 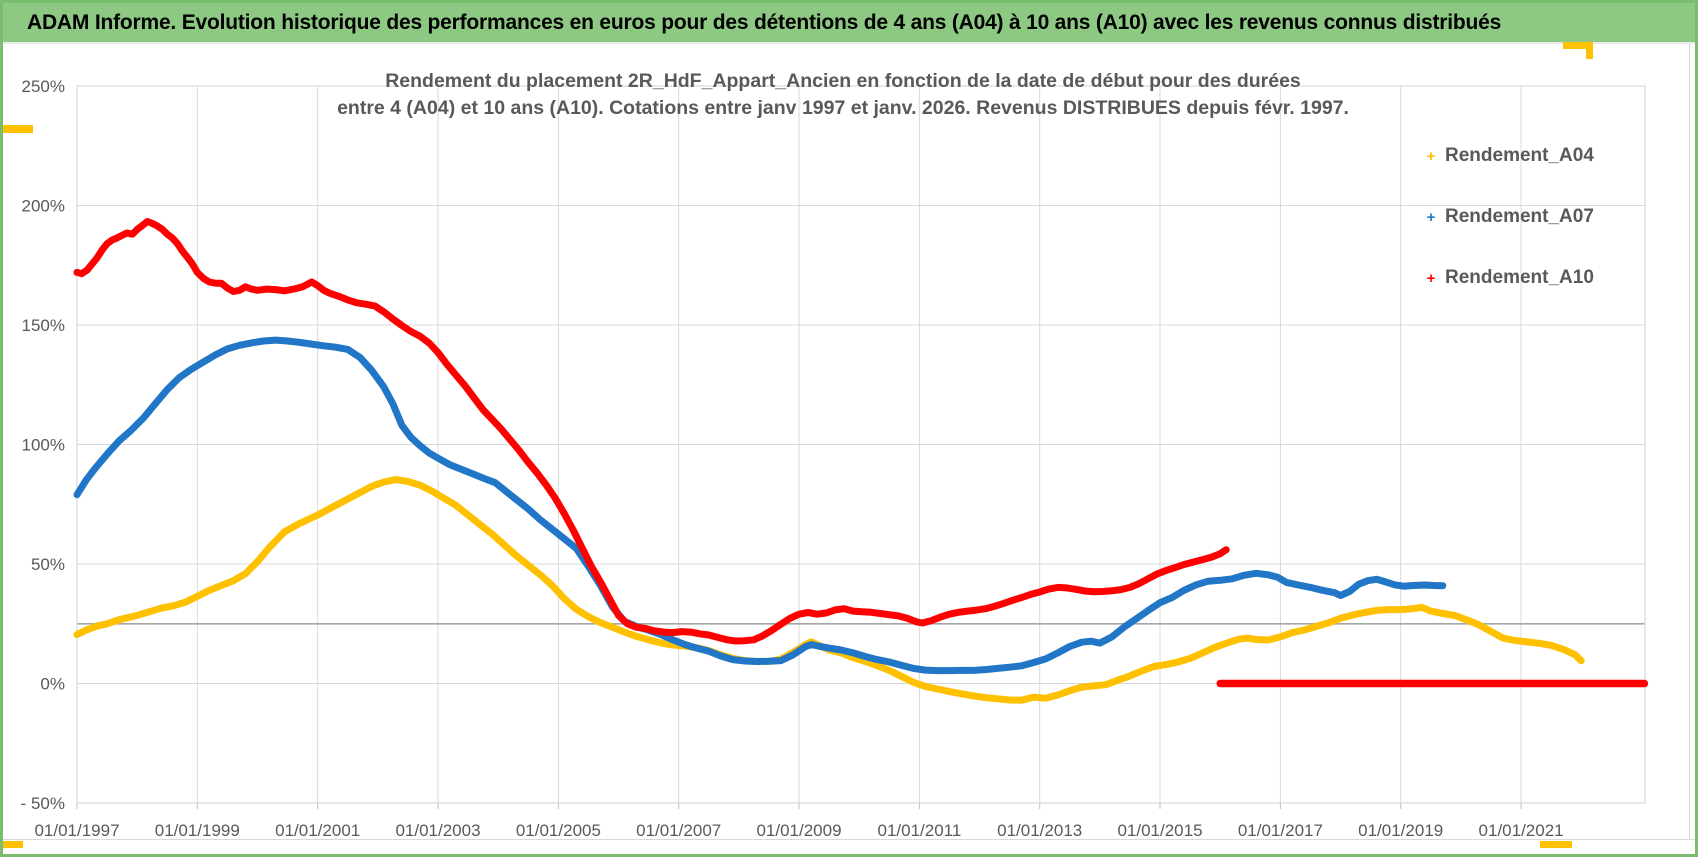 I want to click on legend-item-rendement-a04: + Rendement_A04, so click(x=1536, y=156).